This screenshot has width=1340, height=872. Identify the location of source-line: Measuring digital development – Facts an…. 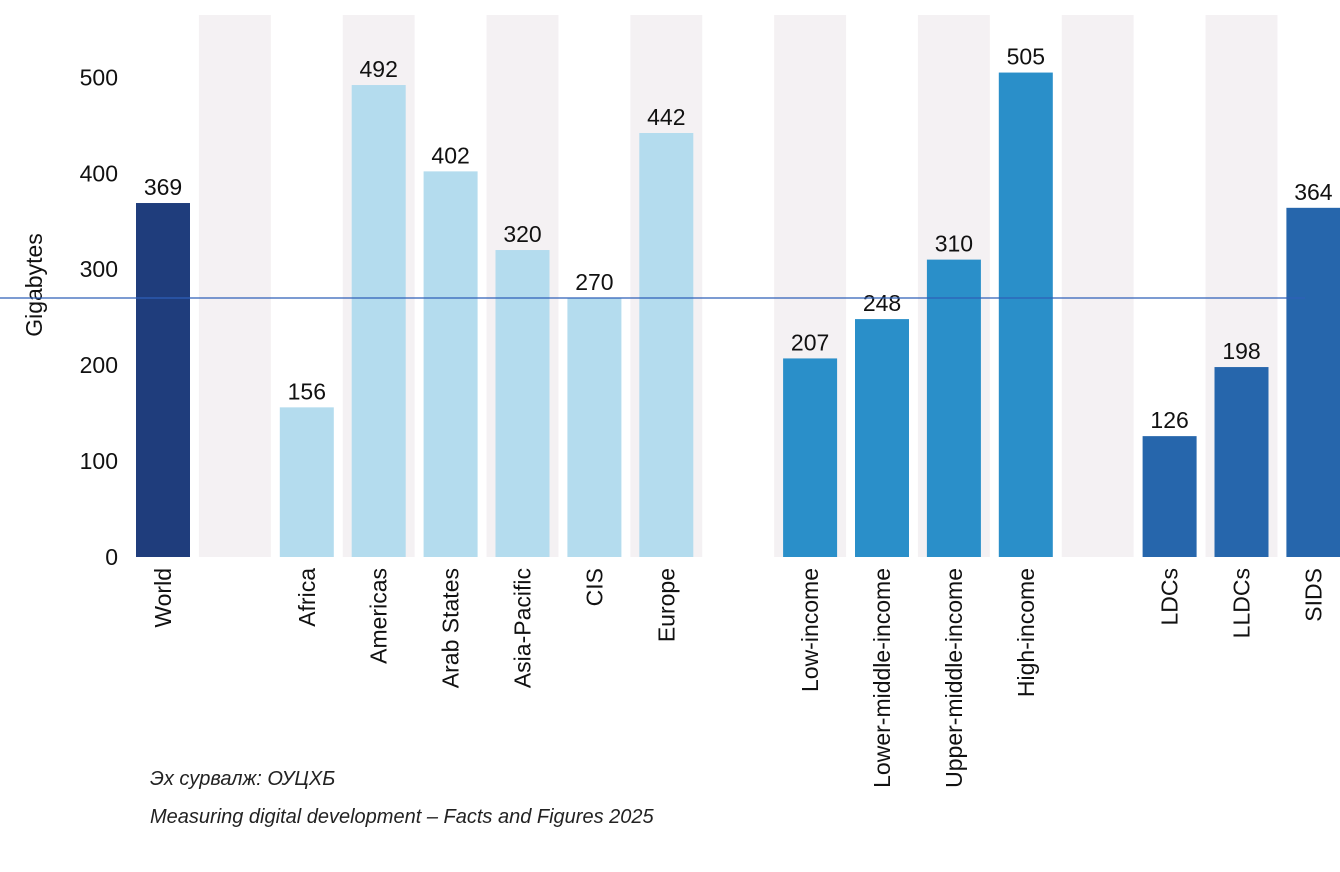
(402, 817).